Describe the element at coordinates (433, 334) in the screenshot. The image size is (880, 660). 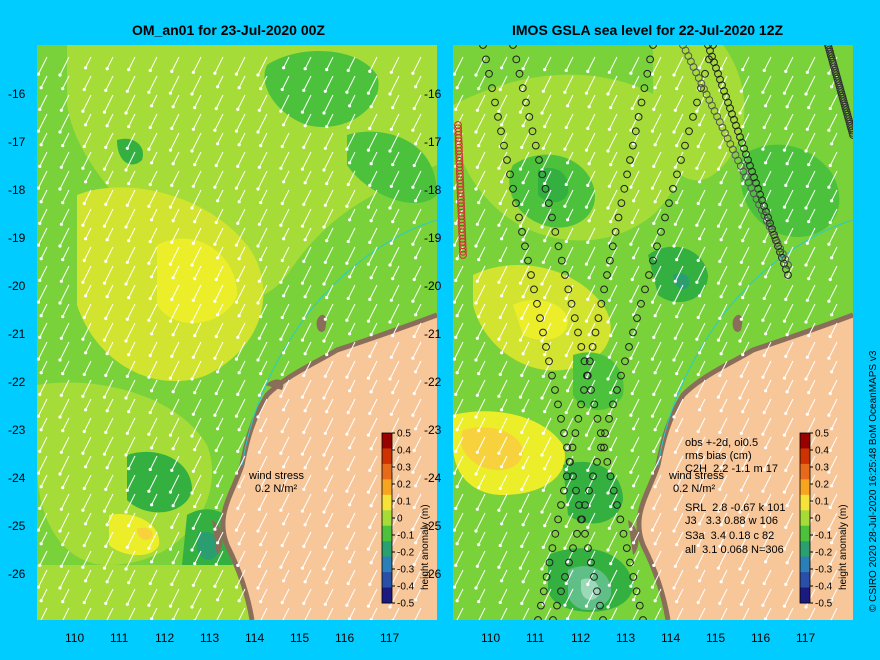
I see `lat-tick-label: -21` at that location.